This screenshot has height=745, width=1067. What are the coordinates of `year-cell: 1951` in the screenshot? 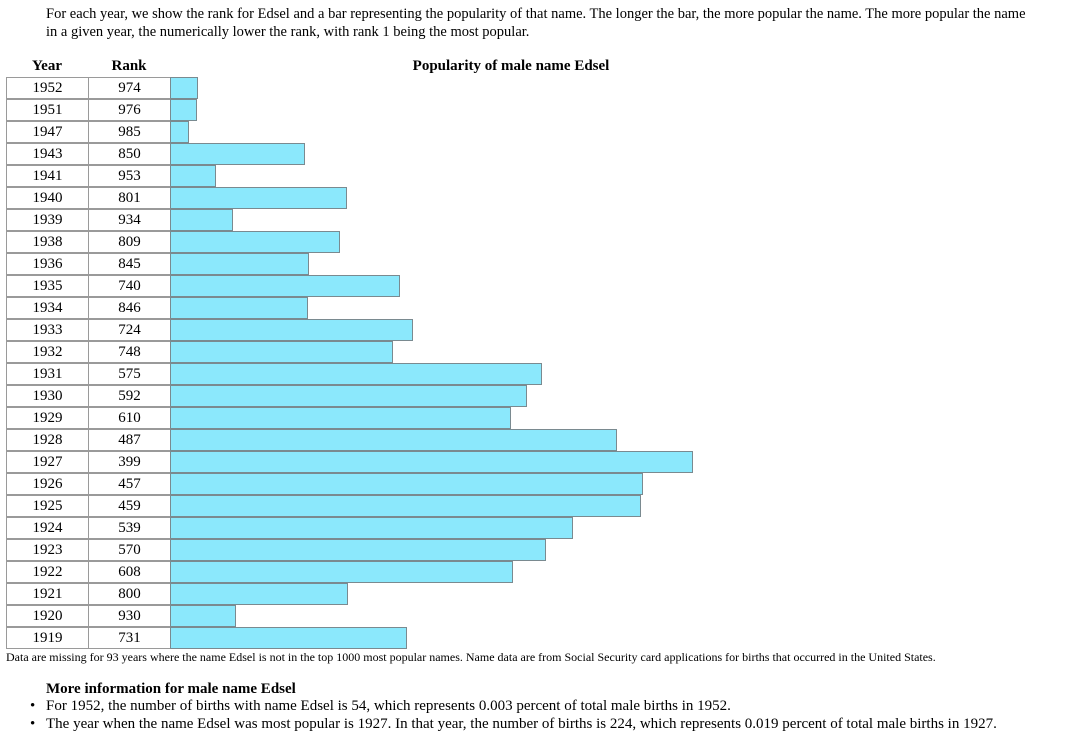 It's located at (47, 110).